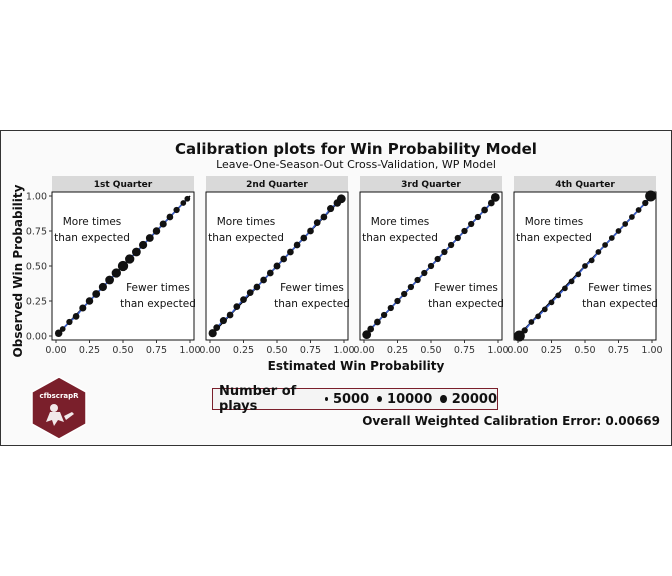 The width and height of the screenshot is (672, 576). Describe the element at coordinates (36, 302) in the screenshot. I see `y-tick-label: 0.25` at that location.